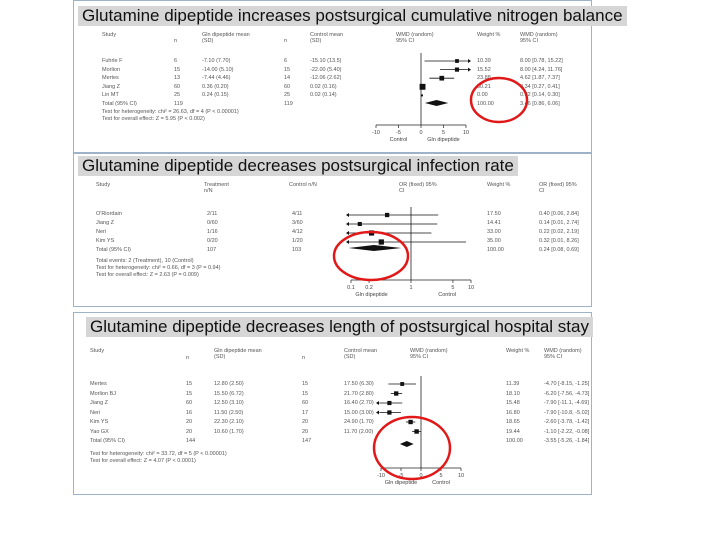 This screenshot has height=540, width=720. What do you see at coordinates (461, 476) in the screenshot?
I see `x-tick-label: 10` at bounding box center [461, 476].